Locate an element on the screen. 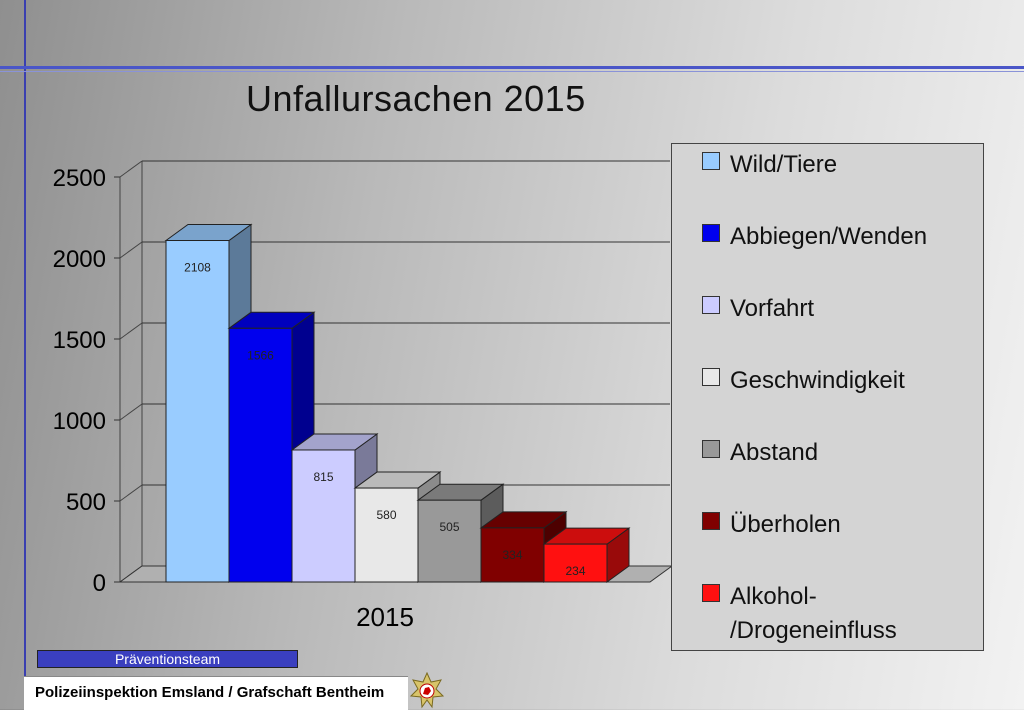 The image size is (1024, 710). y-tick-label: 1000 is located at coordinates (79, 421).